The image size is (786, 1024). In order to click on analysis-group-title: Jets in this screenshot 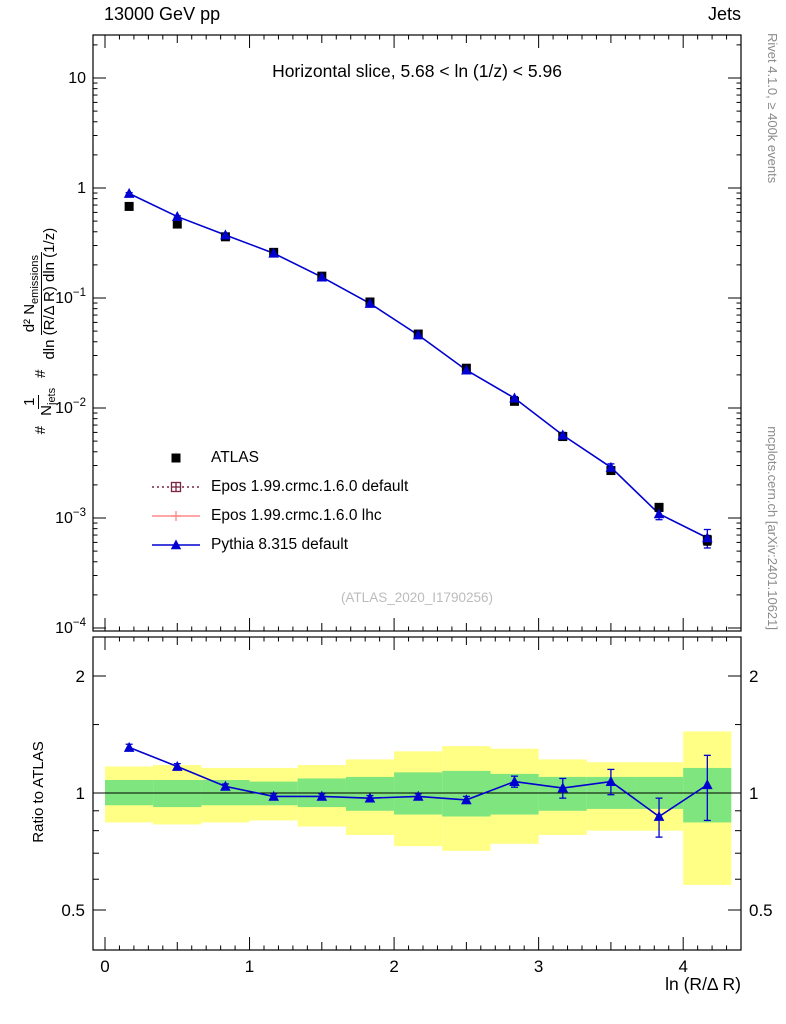, I will do `click(724, 14)`.